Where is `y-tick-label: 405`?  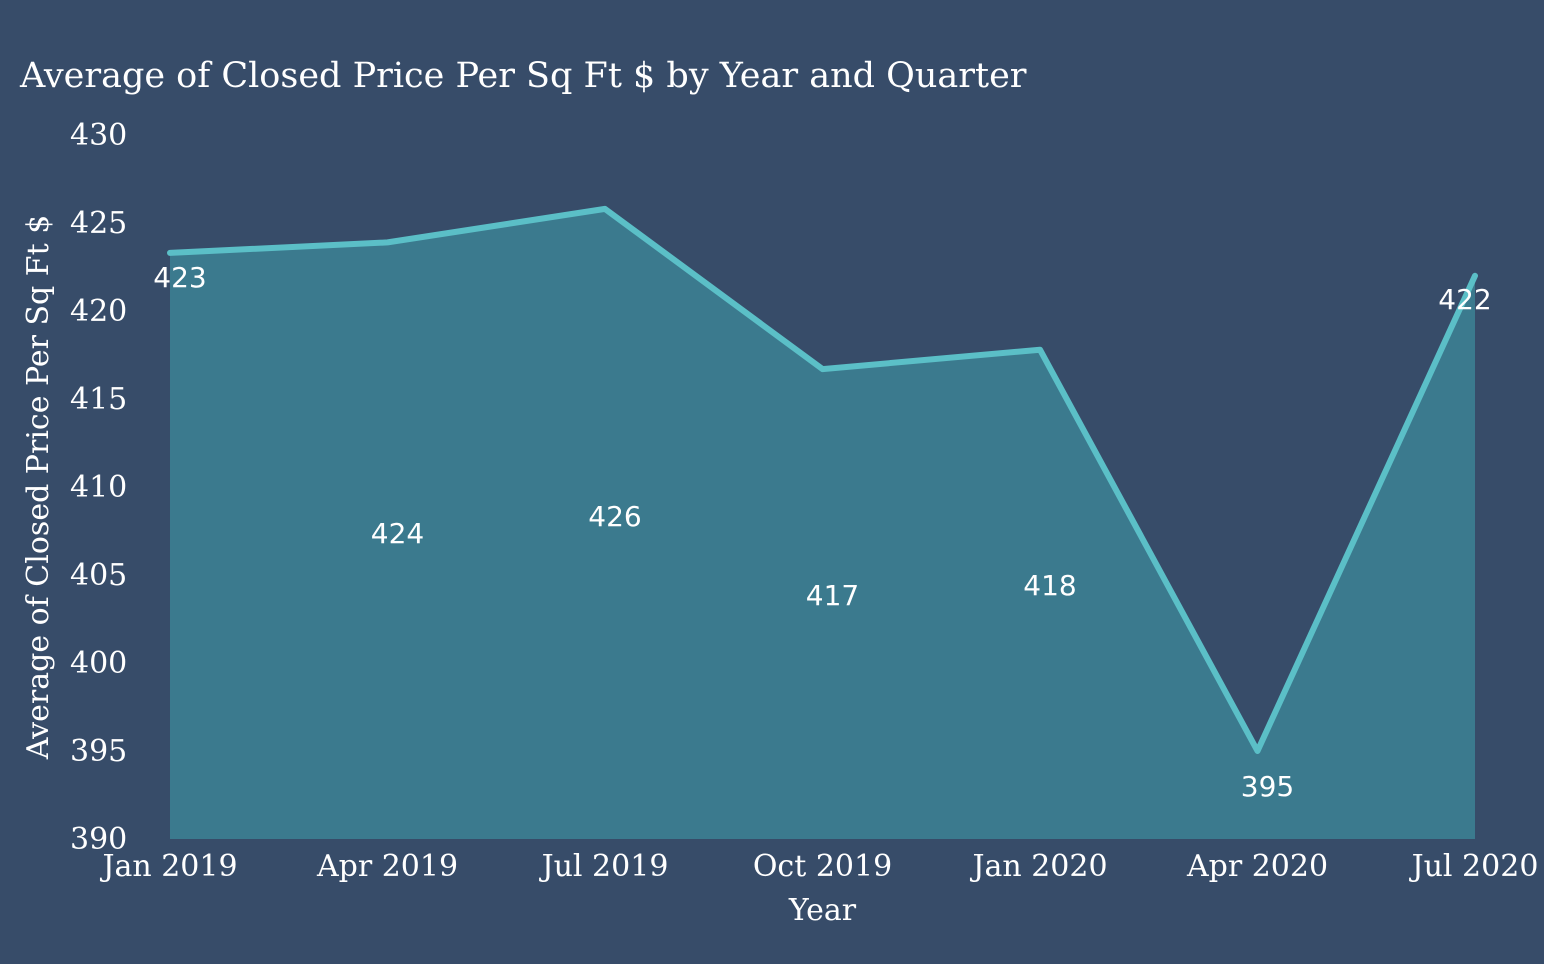 y-tick-label: 405 is located at coordinates (98, 575).